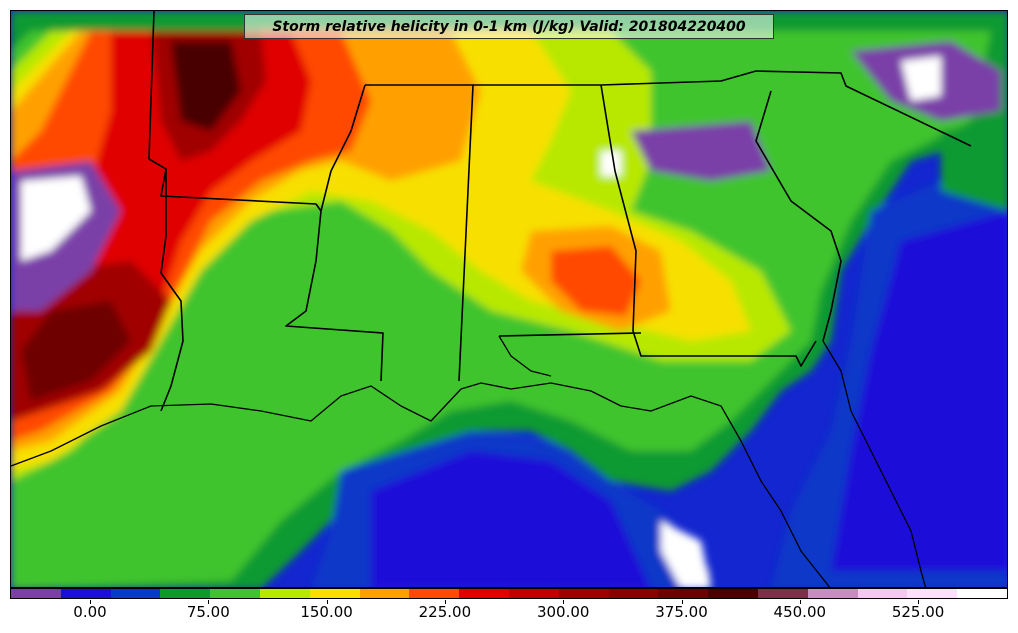  What do you see at coordinates (800, 612) in the screenshot?
I see `colorbar-label: 450.00` at bounding box center [800, 612].